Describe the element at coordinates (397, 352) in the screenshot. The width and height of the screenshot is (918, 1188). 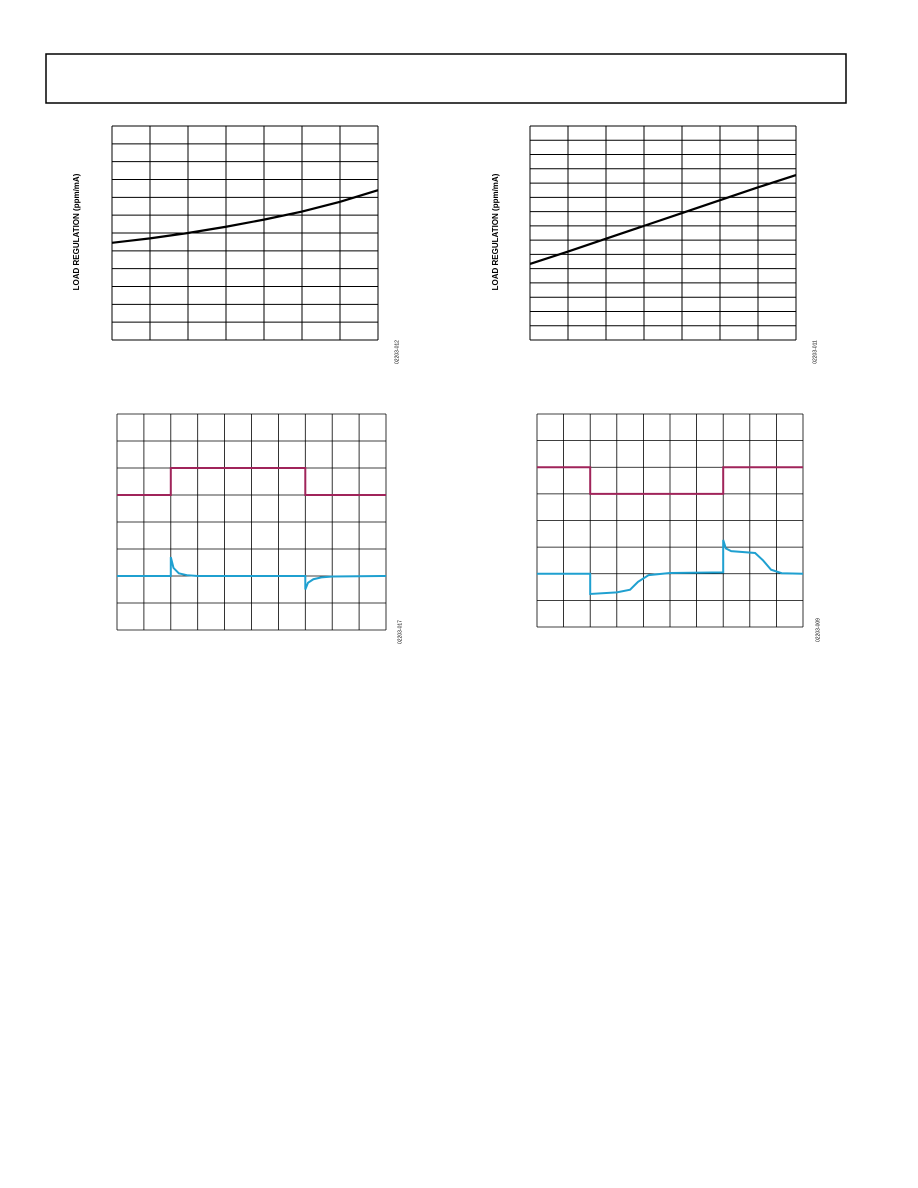
I see `figure-code: 02203-012` at that location.